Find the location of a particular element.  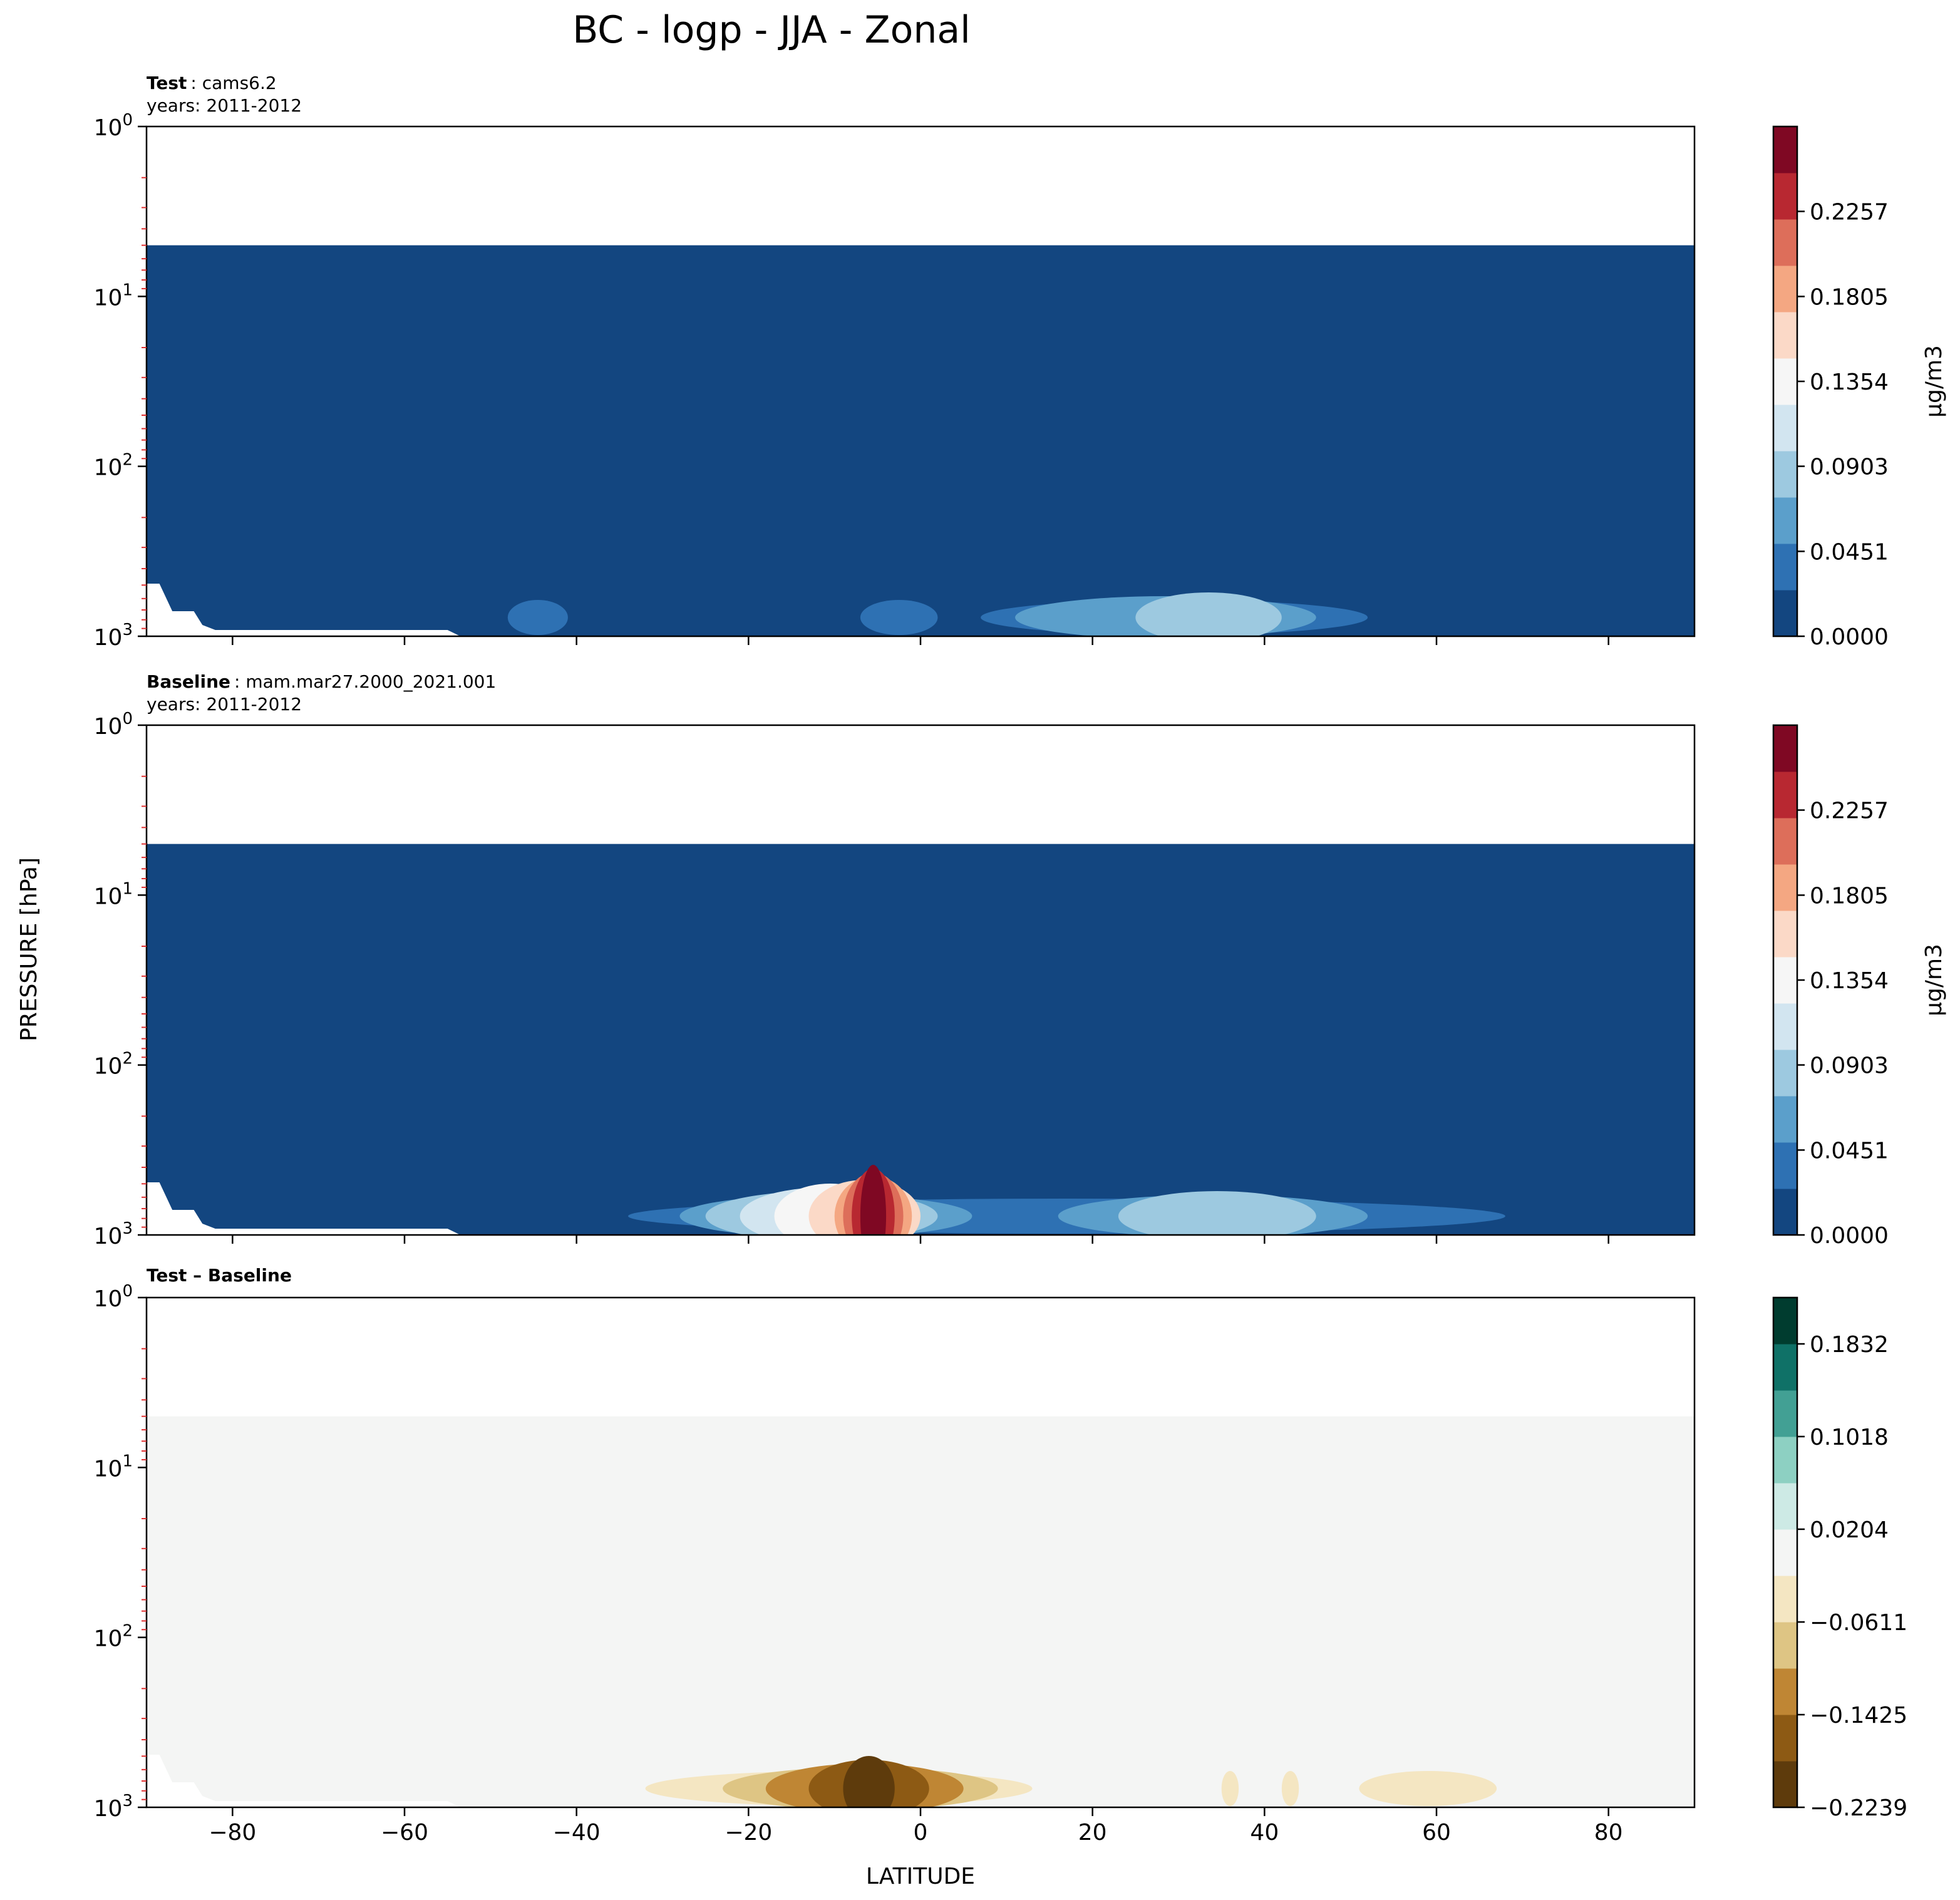

x-tick-label: 0 is located at coordinates (921, 1833).